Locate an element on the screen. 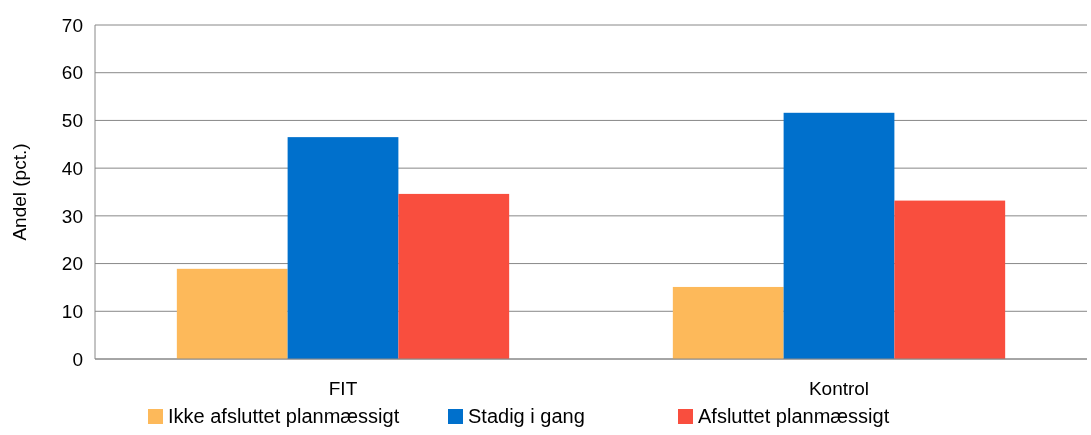 This screenshot has width=1091, height=435. y-tick-label: 60 is located at coordinates (72, 73).